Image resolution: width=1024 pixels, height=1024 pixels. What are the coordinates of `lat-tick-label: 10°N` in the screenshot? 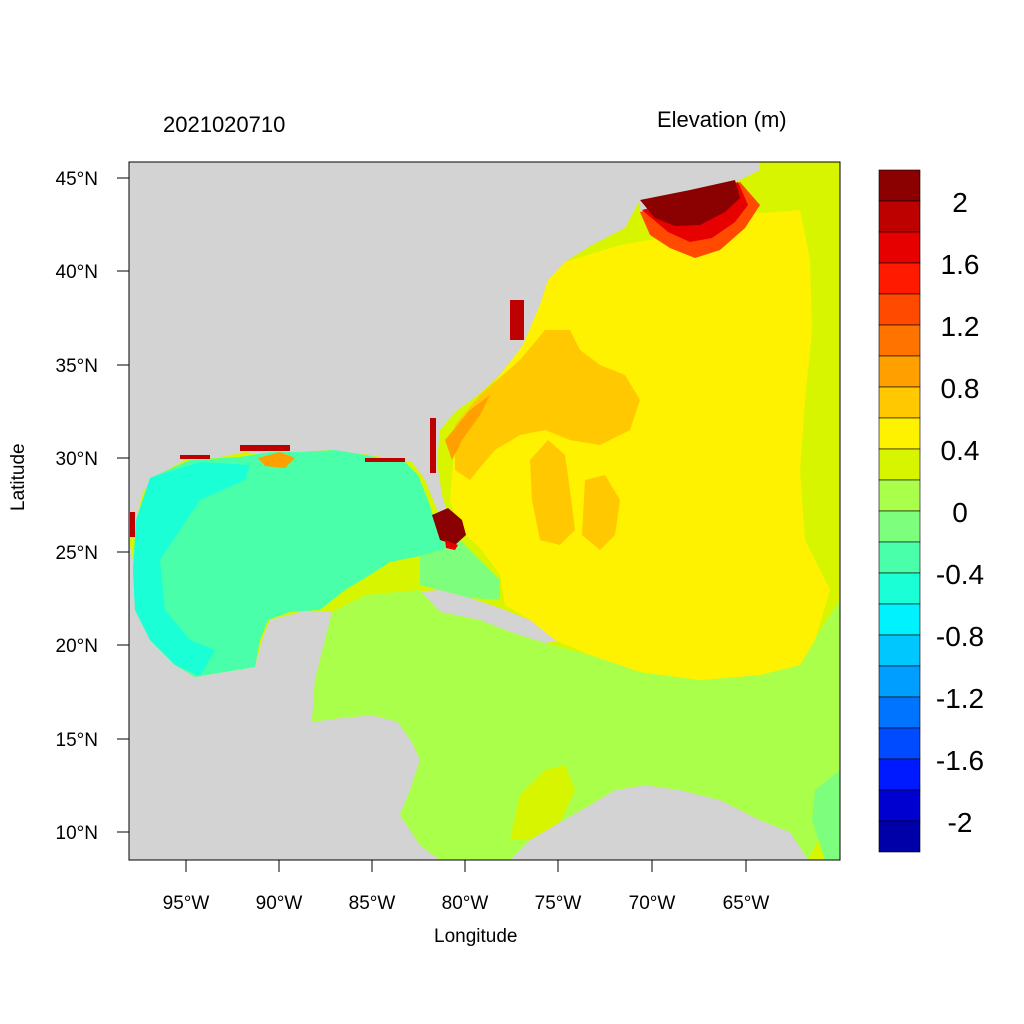 It's located at (77, 833).